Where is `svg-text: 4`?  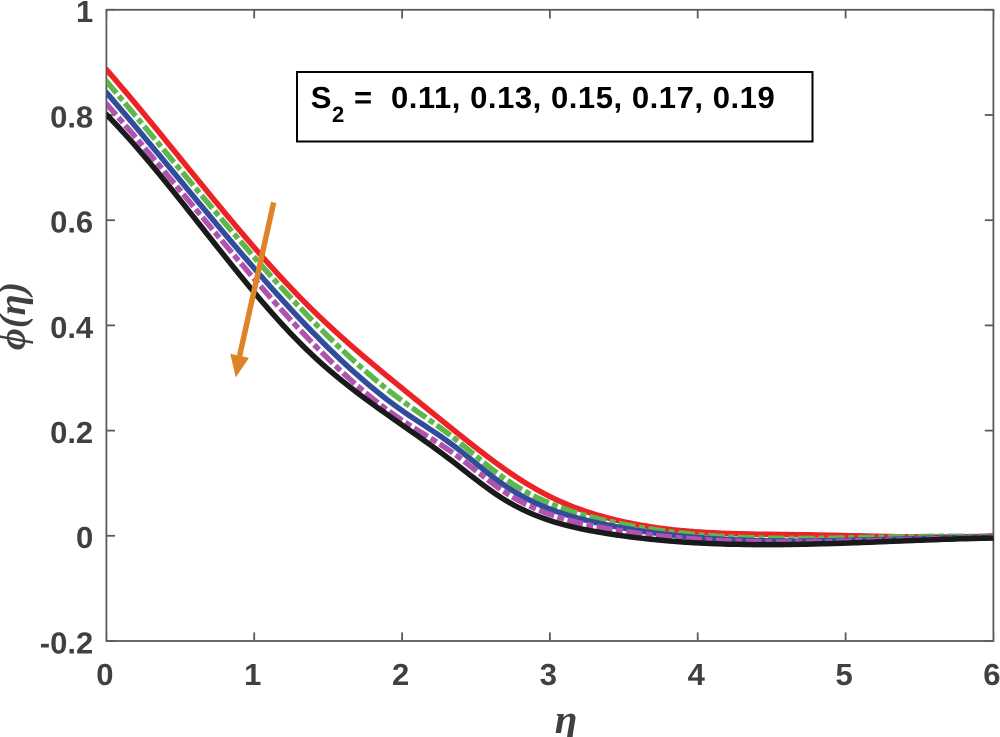
svg-text: 4 is located at coordinates (697, 674).